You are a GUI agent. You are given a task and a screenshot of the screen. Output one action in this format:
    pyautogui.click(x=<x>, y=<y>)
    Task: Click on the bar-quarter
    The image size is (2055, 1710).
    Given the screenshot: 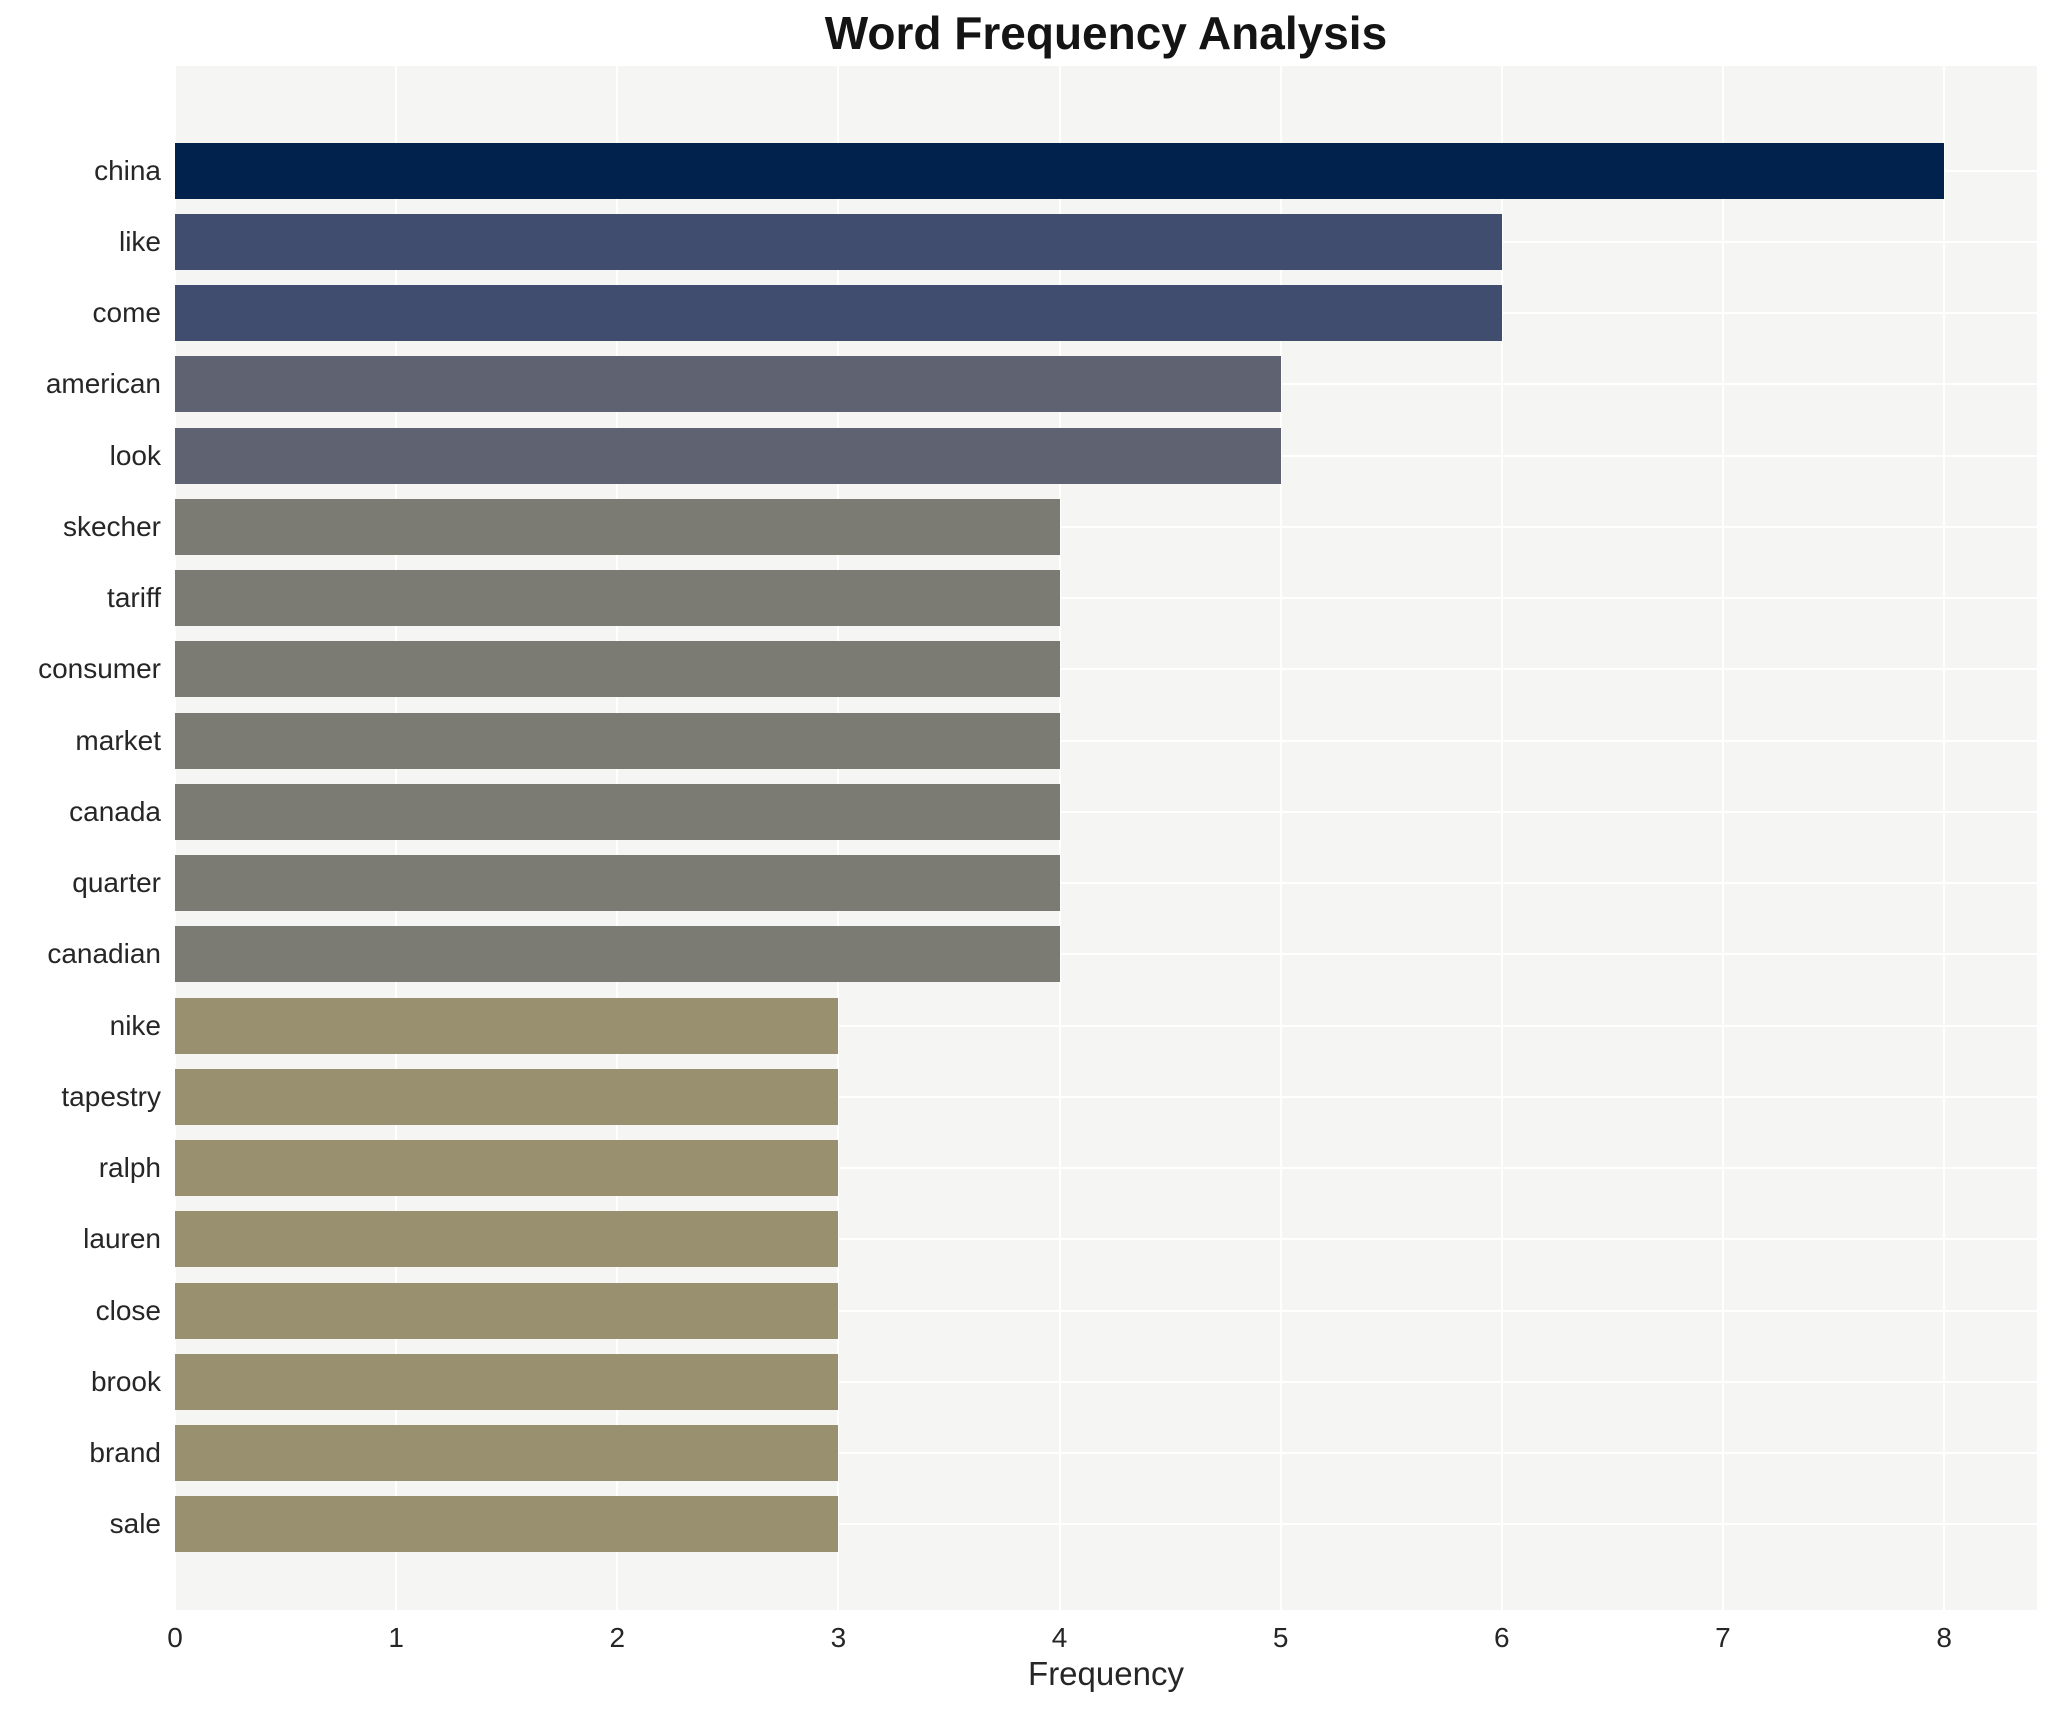 What is the action you would take?
    pyautogui.click(x=617, y=883)
    